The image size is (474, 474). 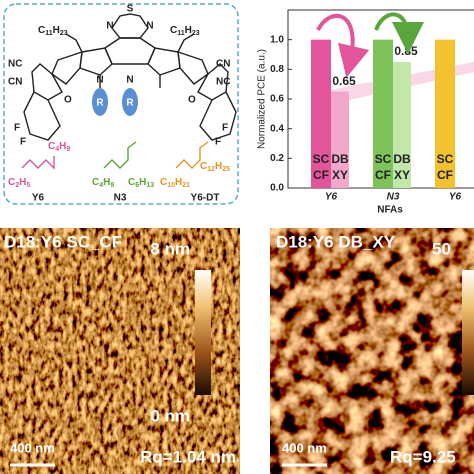 I want to click on chain-formula: C2H5, so click(x=19, y=183).